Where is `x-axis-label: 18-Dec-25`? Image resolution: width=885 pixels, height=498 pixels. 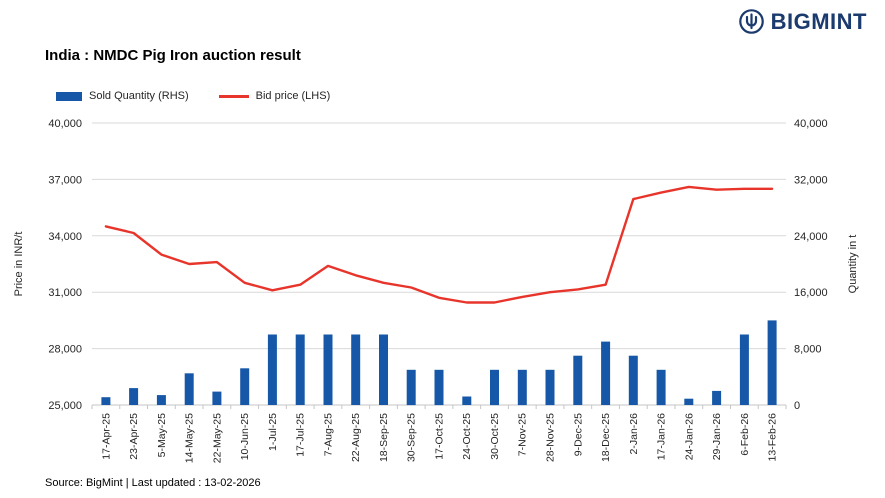 x-axis-label: 18-Dec-25 is located at coordinates (606, 437).